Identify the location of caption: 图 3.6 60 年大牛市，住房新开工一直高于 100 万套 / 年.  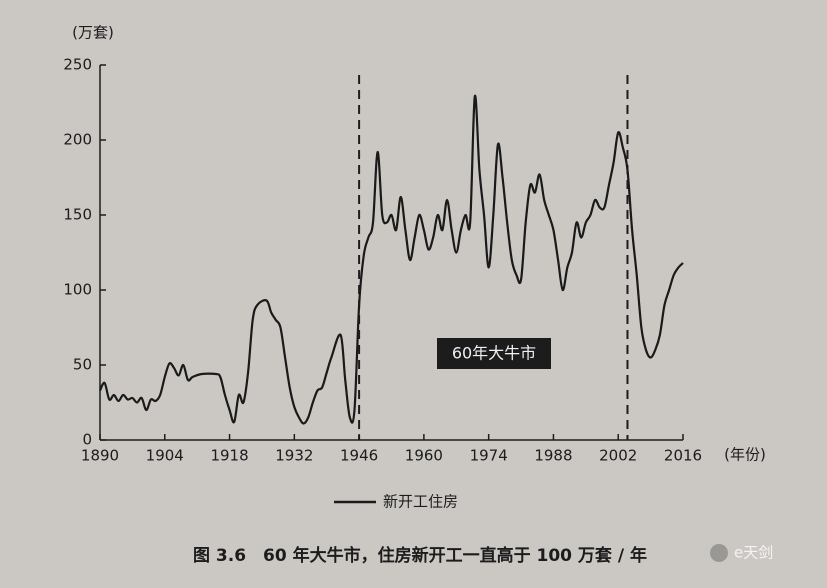
(420, 555).